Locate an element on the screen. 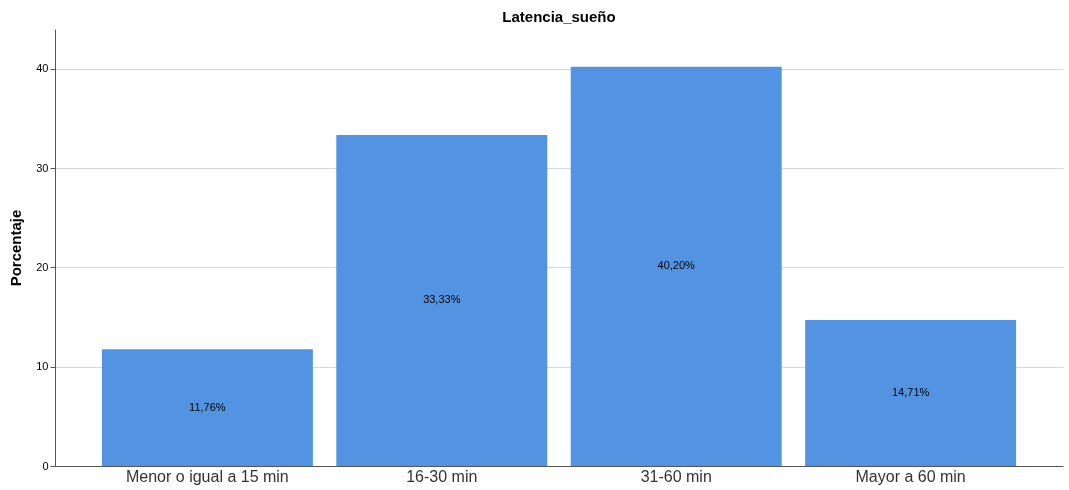 This screenshot has height=490, width=1069. data-label: 40,20% is located at coordinates (676, 265).